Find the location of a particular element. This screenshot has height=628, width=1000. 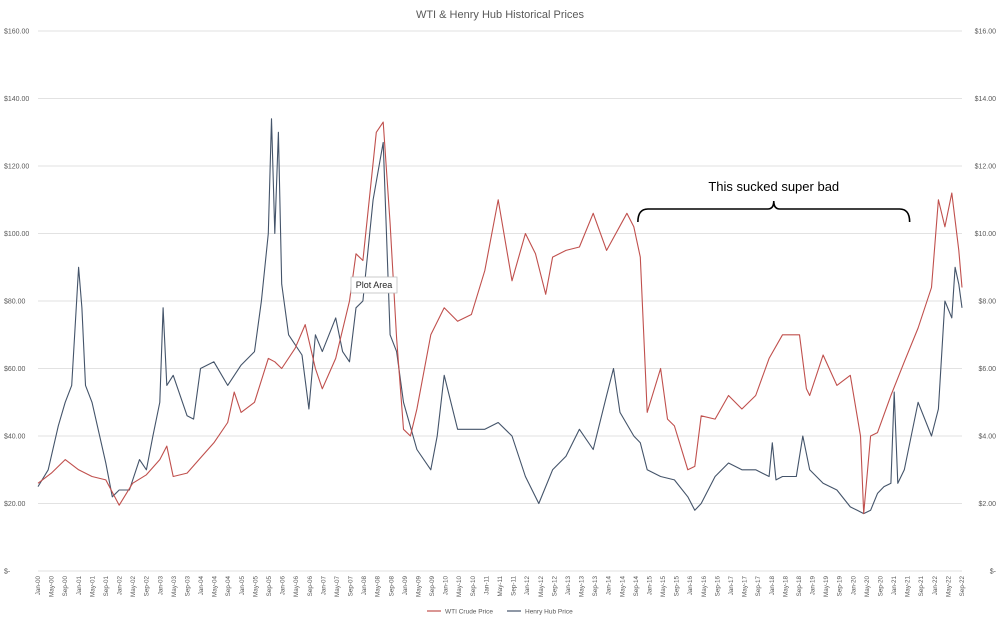

x-tick-label: Sep-20 is located at coordinates (880, 586).